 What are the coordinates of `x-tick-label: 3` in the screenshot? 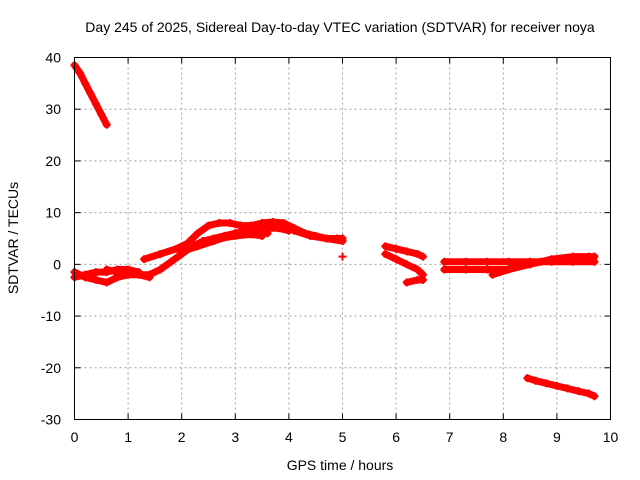 It's located at (235, 437).